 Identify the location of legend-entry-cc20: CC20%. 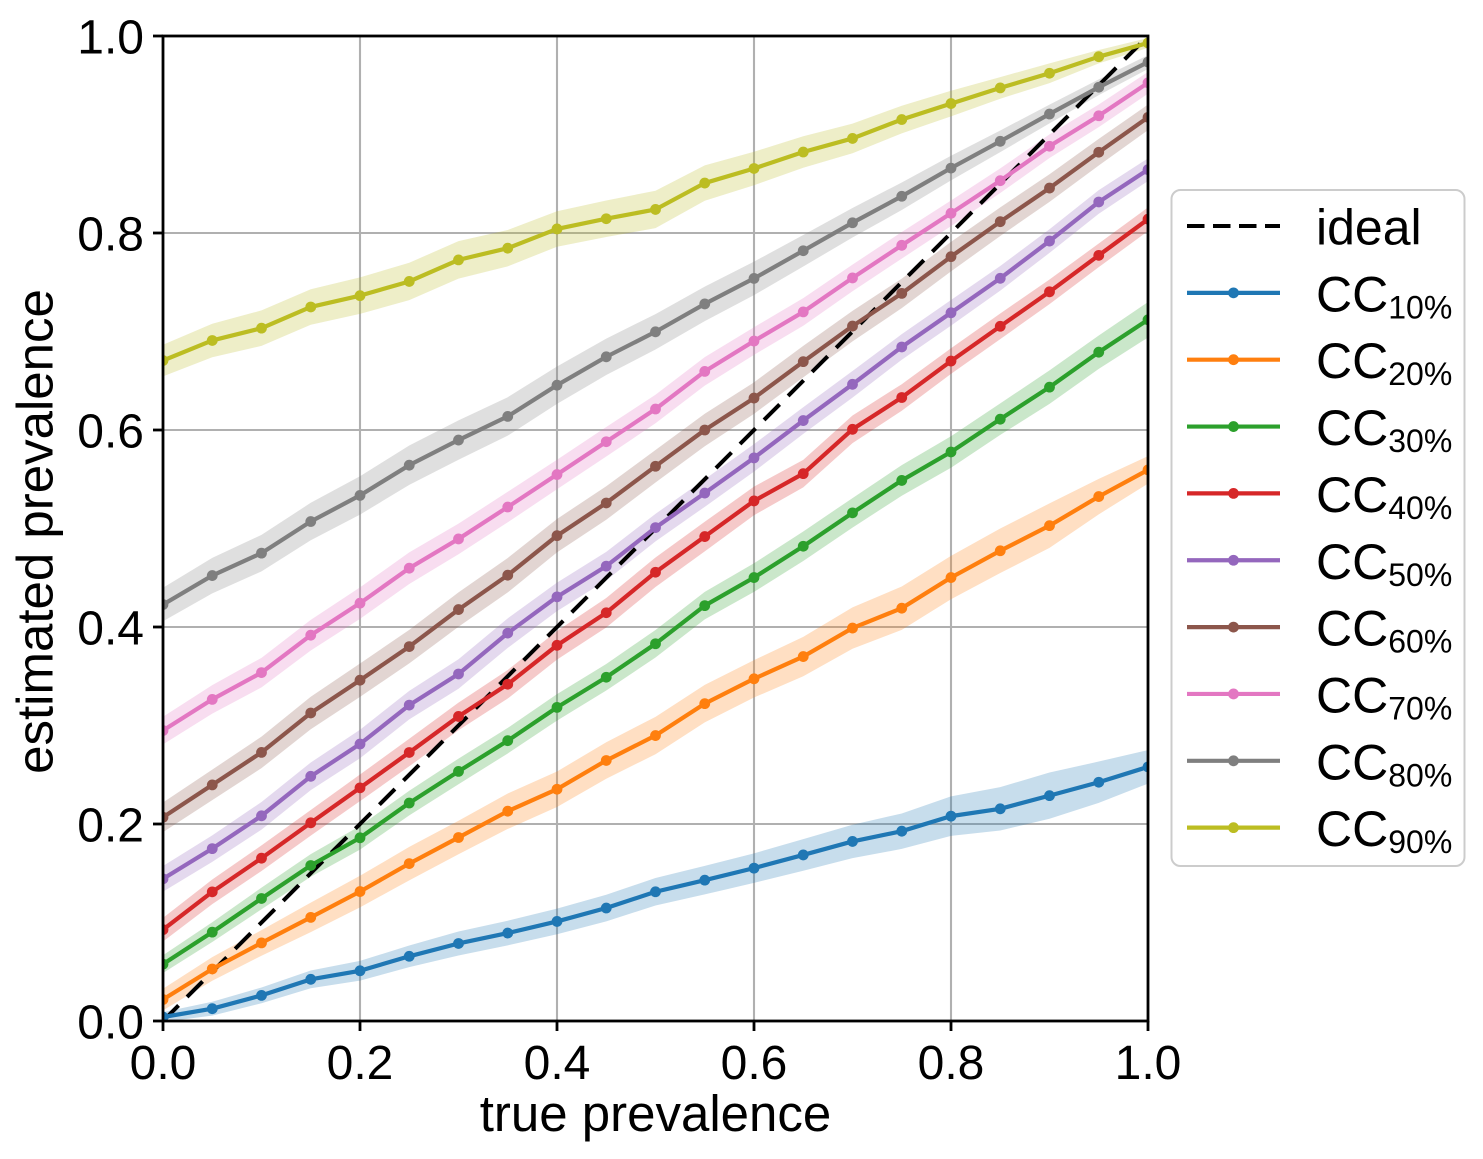
(1319, 362).